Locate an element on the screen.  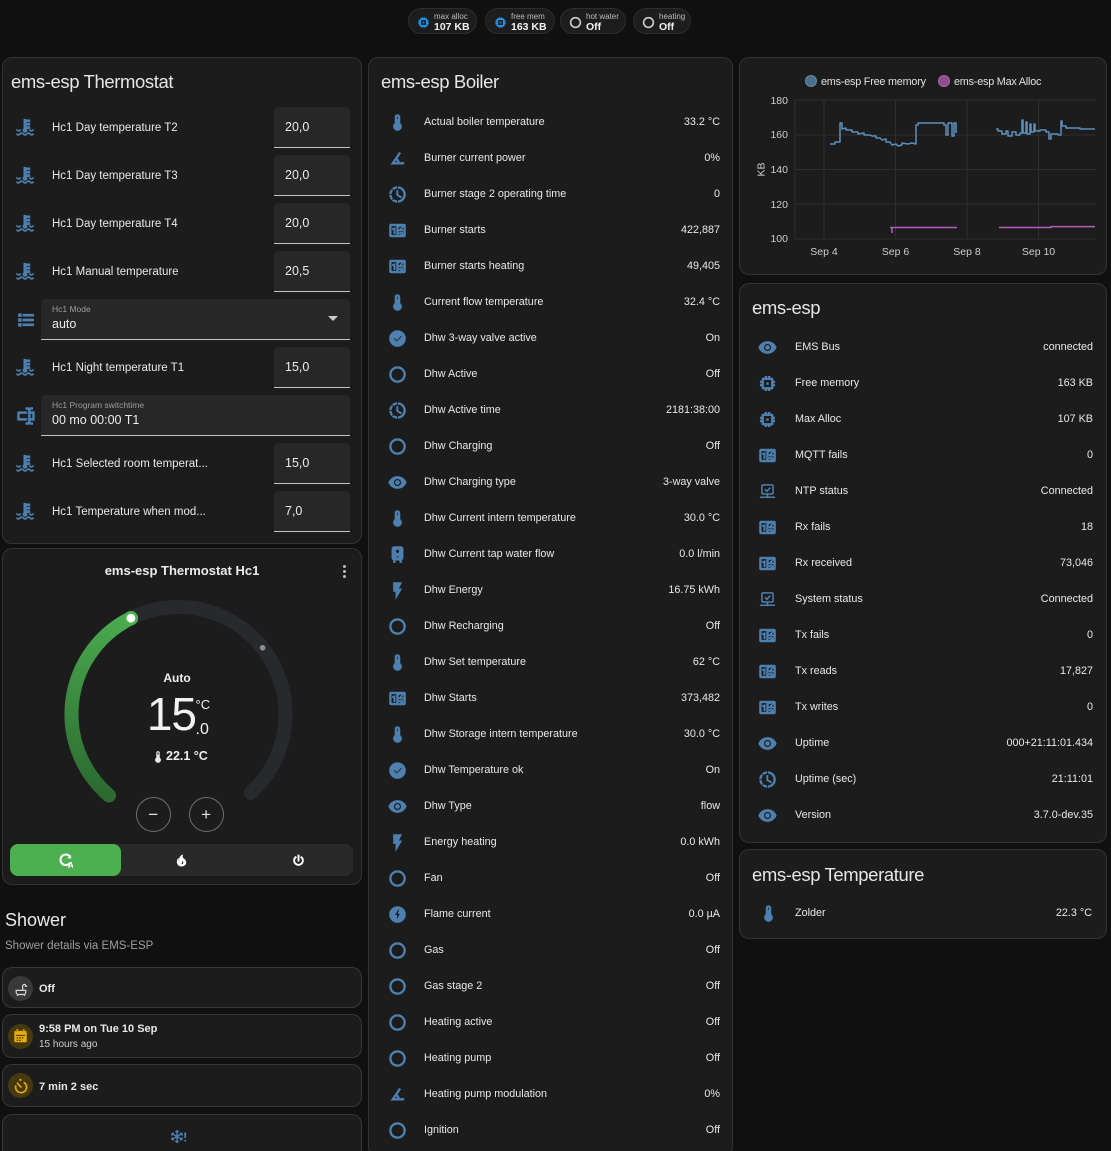
svg-text: Sep 8 is located at coordinates (967, 252).